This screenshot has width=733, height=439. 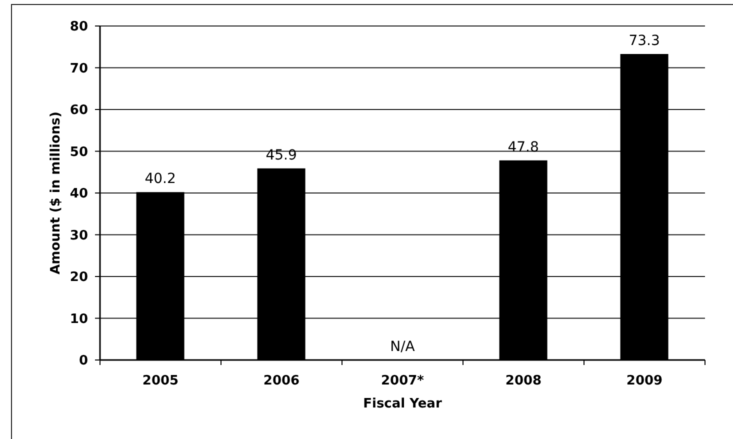 What do you see at coordinates (79, 278) in the screenshot?
I see `y-tick-label: 20` at bounding box center [79, 278].